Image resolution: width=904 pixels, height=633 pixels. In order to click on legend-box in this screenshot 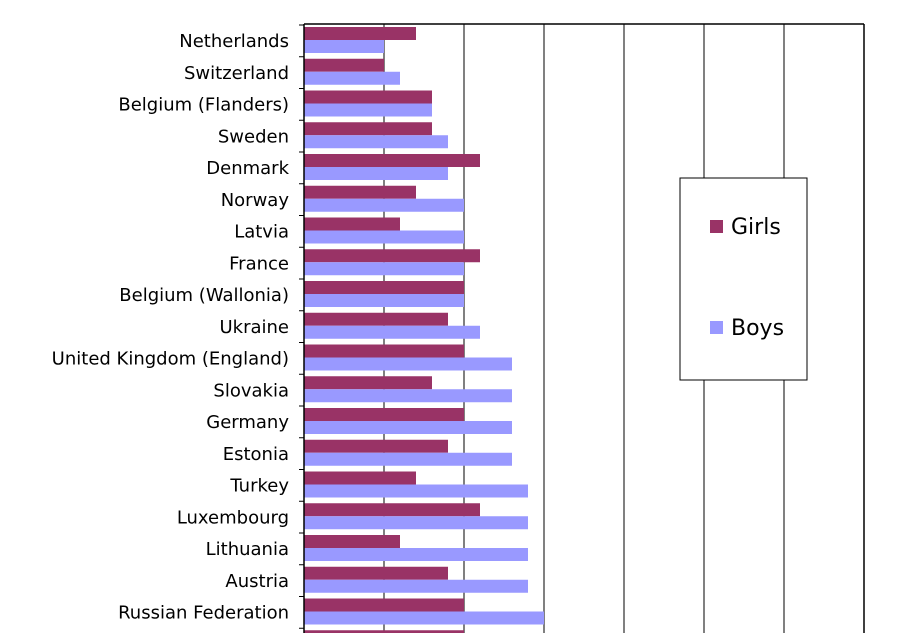, I will do `click(743, 279)`.